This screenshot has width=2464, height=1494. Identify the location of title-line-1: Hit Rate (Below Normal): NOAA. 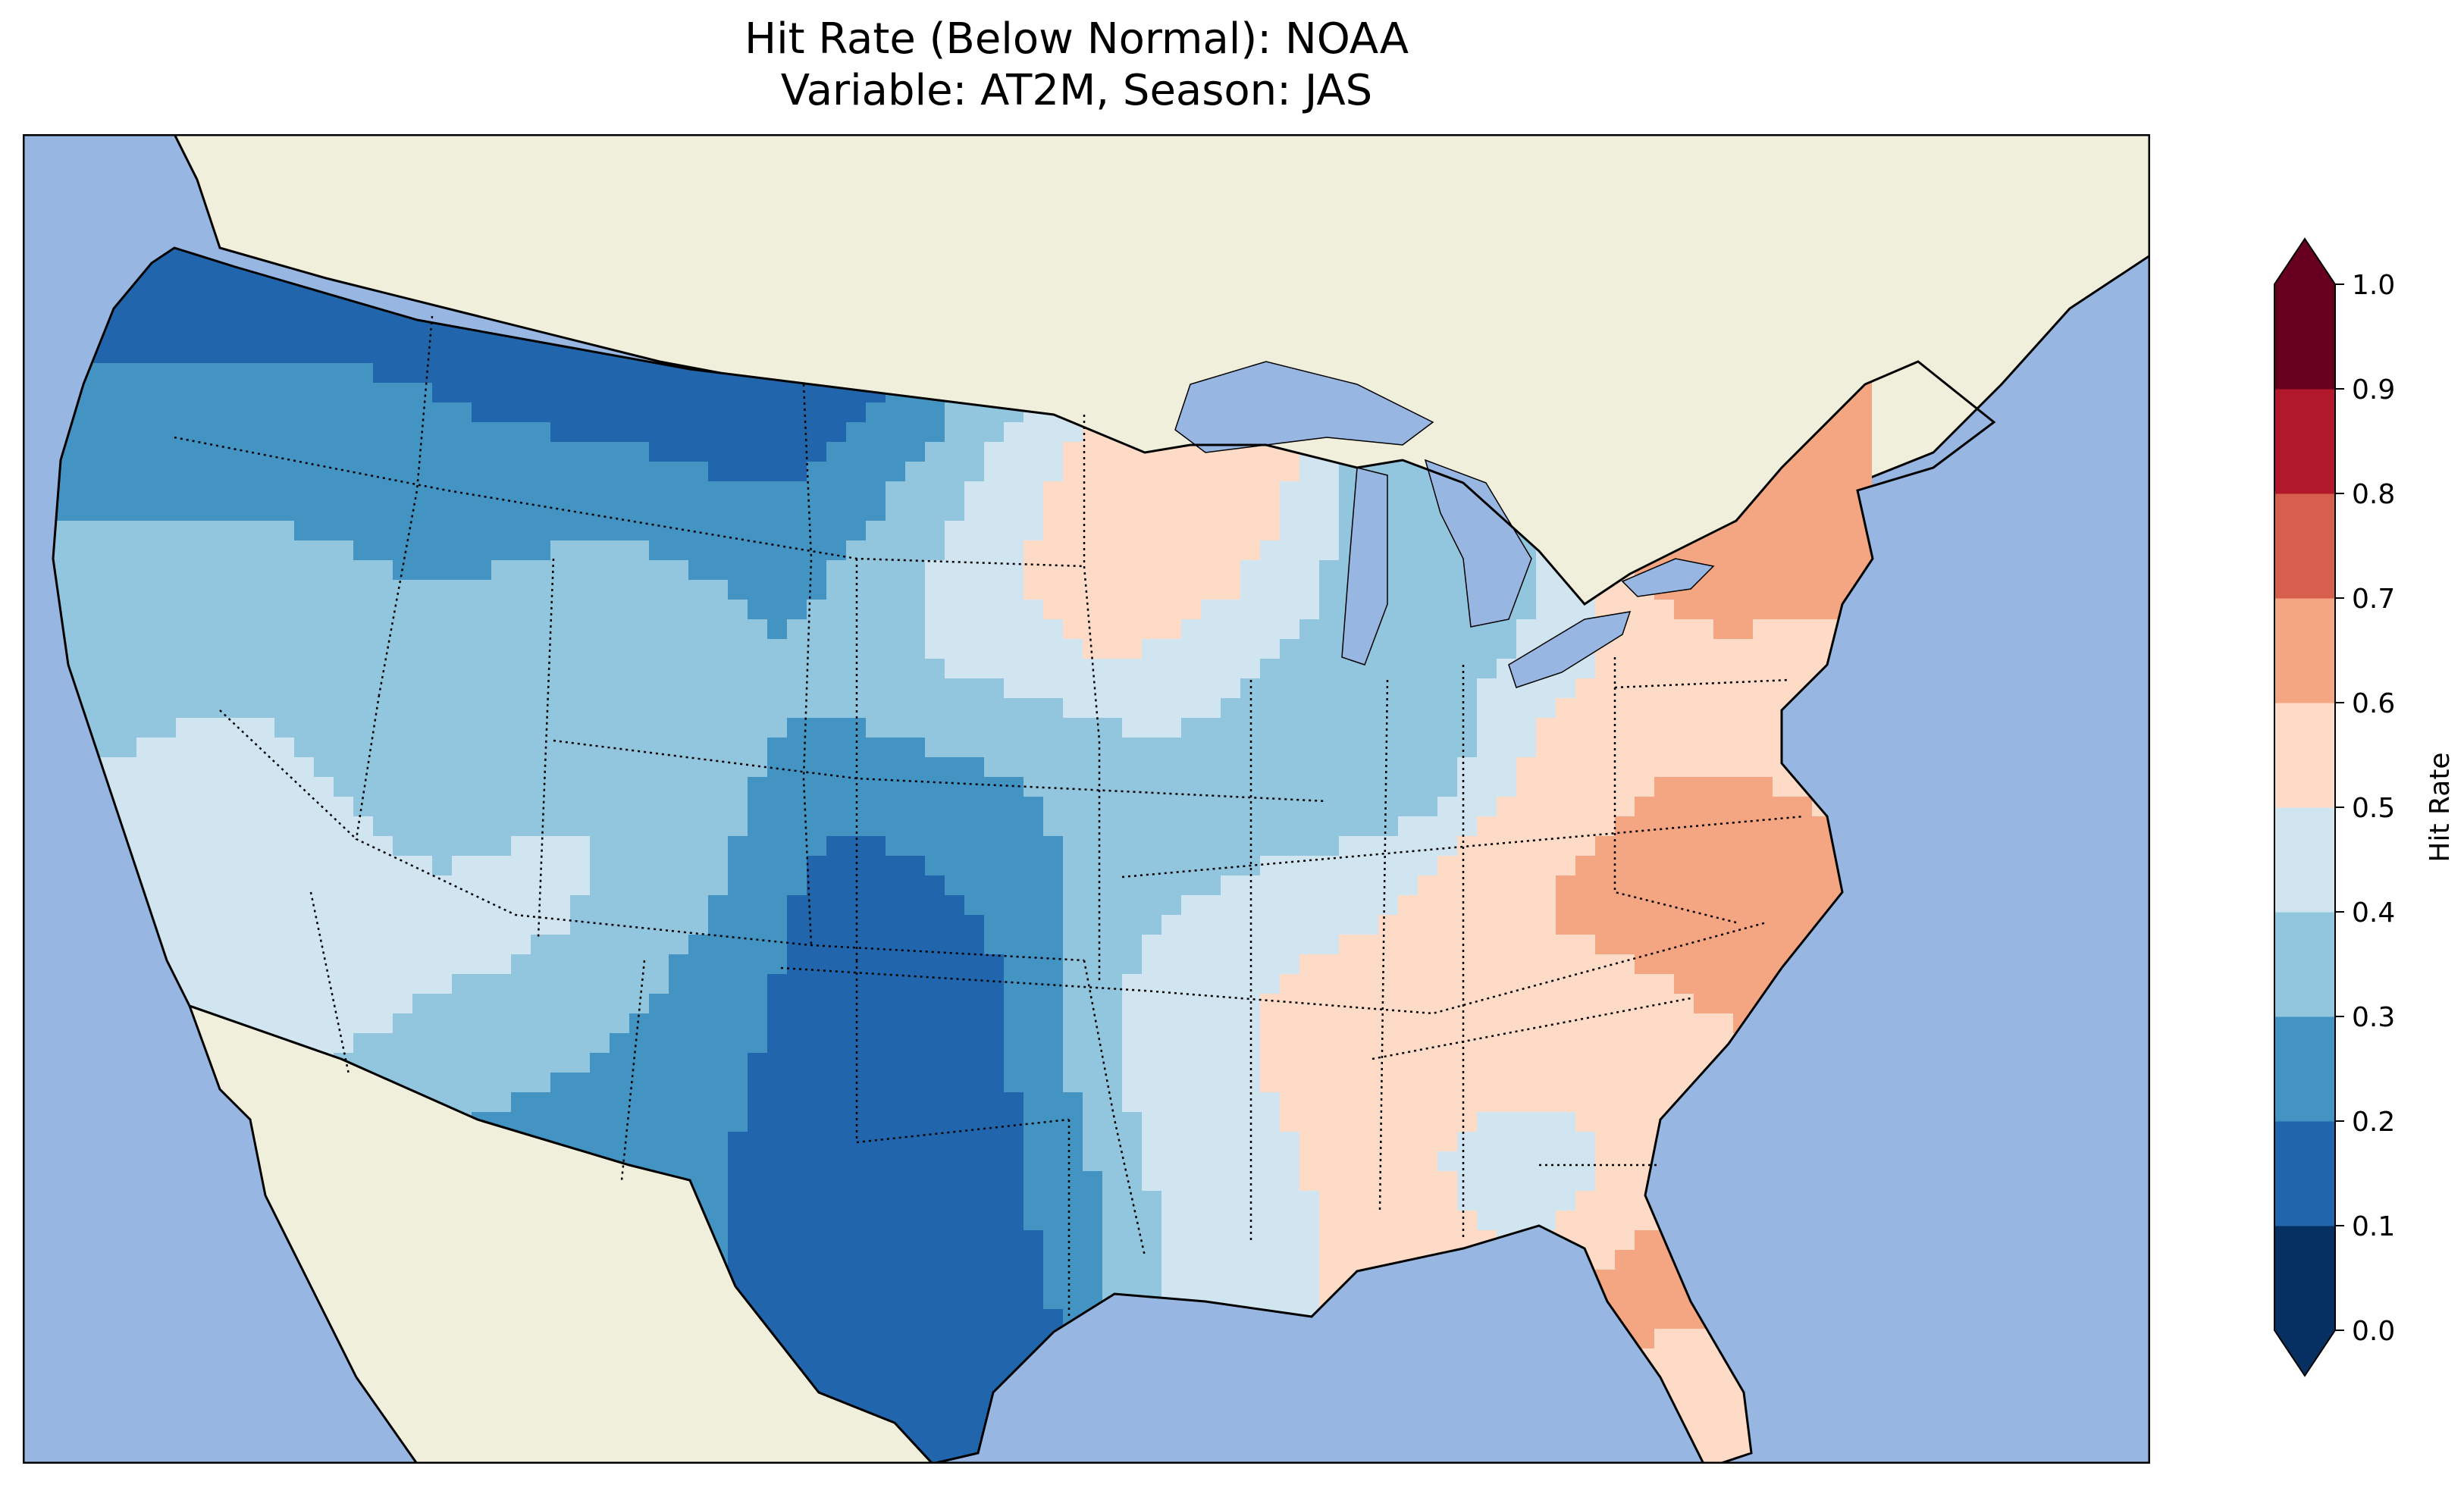
(1076, 39).